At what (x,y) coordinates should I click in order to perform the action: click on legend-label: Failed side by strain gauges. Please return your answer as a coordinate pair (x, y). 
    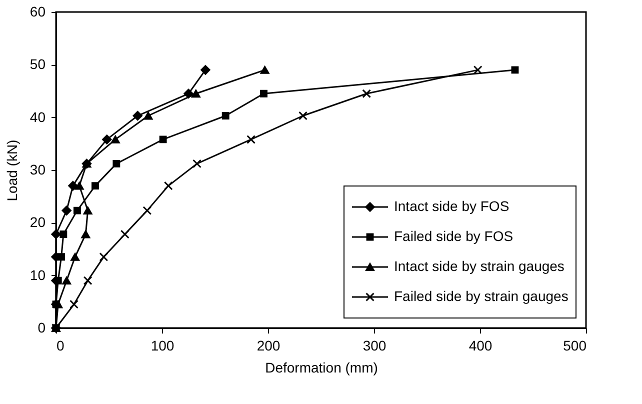
    Looking at the image, I should click on (481, 296).